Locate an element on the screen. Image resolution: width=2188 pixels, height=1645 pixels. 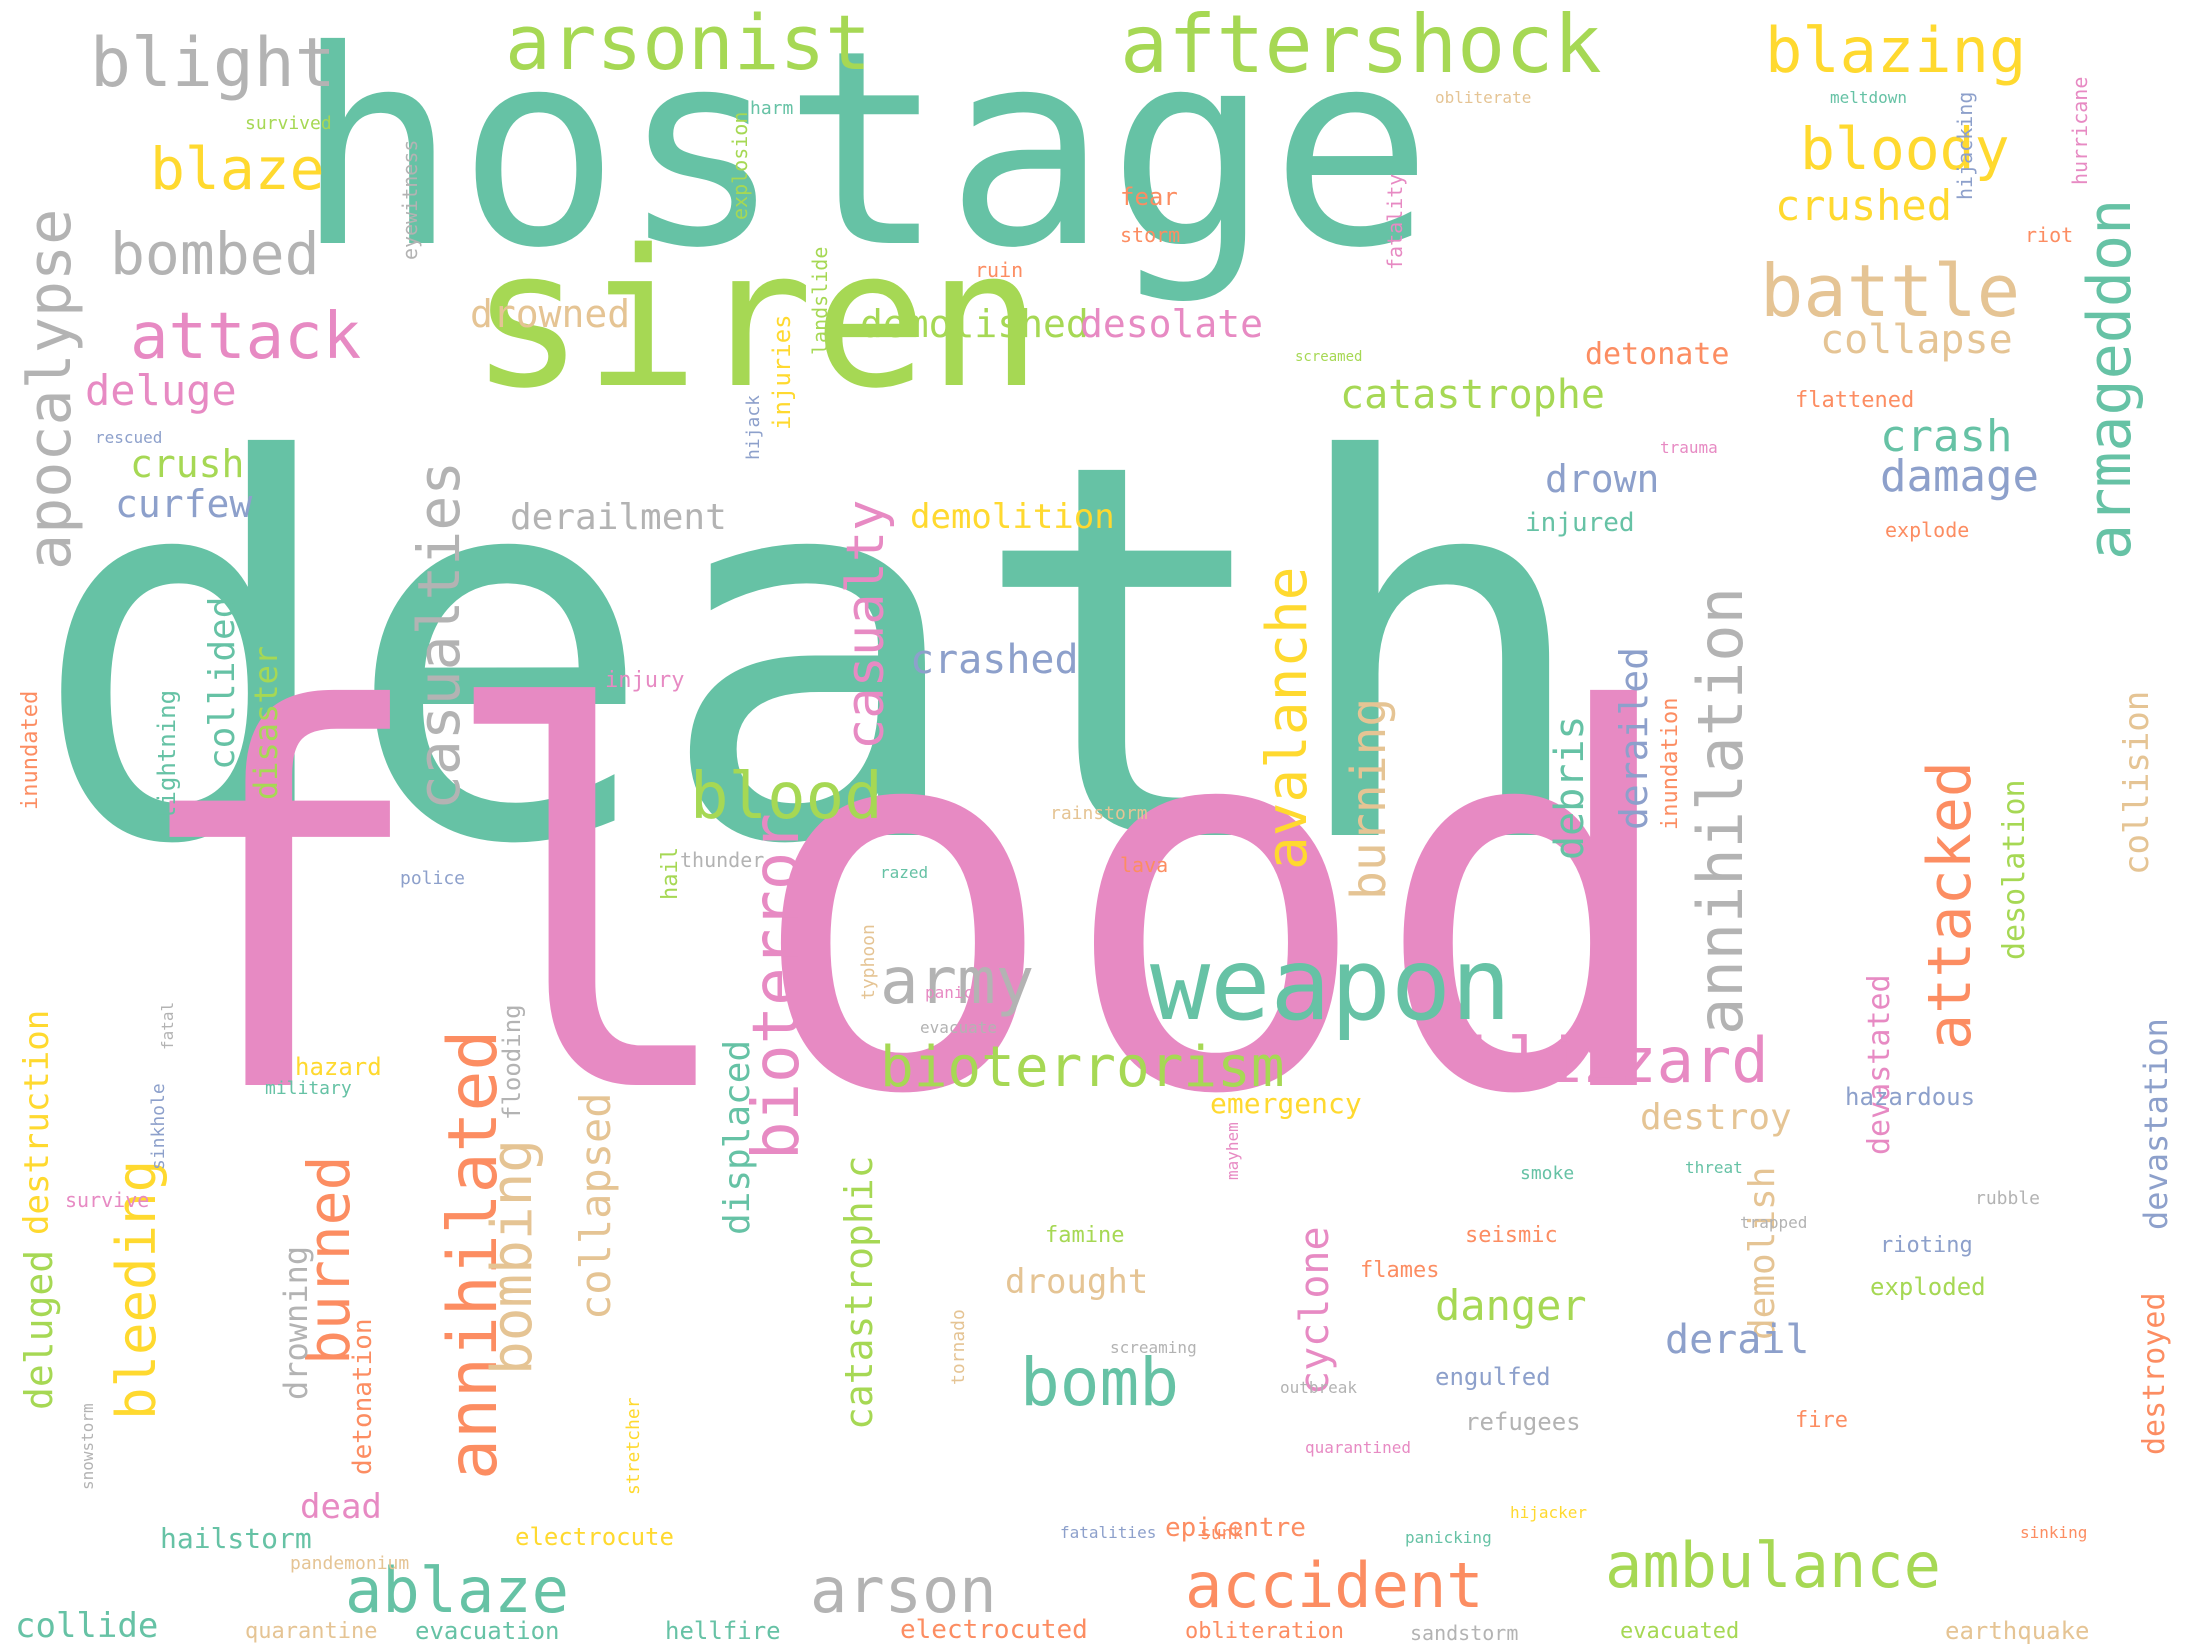
word-pandemonium: pandemonium is located at coordinates (350, 1563).